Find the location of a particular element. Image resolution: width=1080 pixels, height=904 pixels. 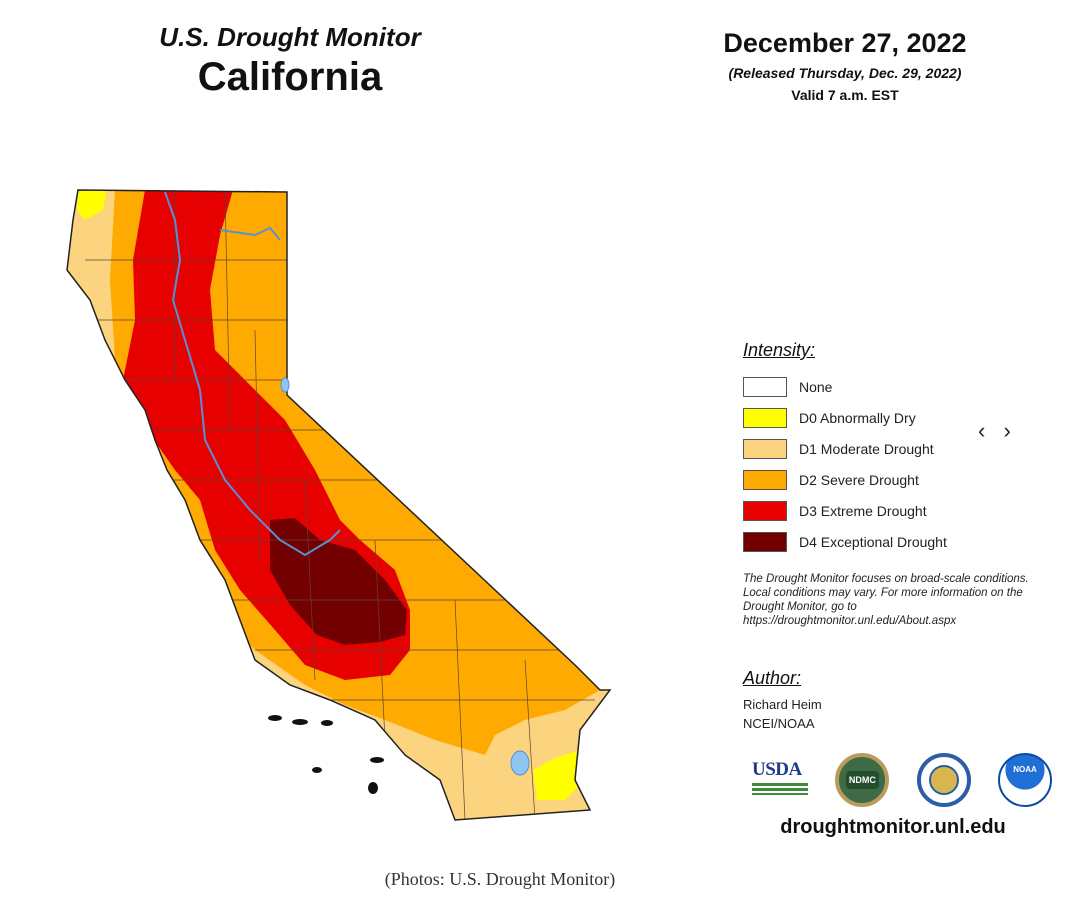

ndmc-logo-text: NDMC is located at coordinates (862, 780).